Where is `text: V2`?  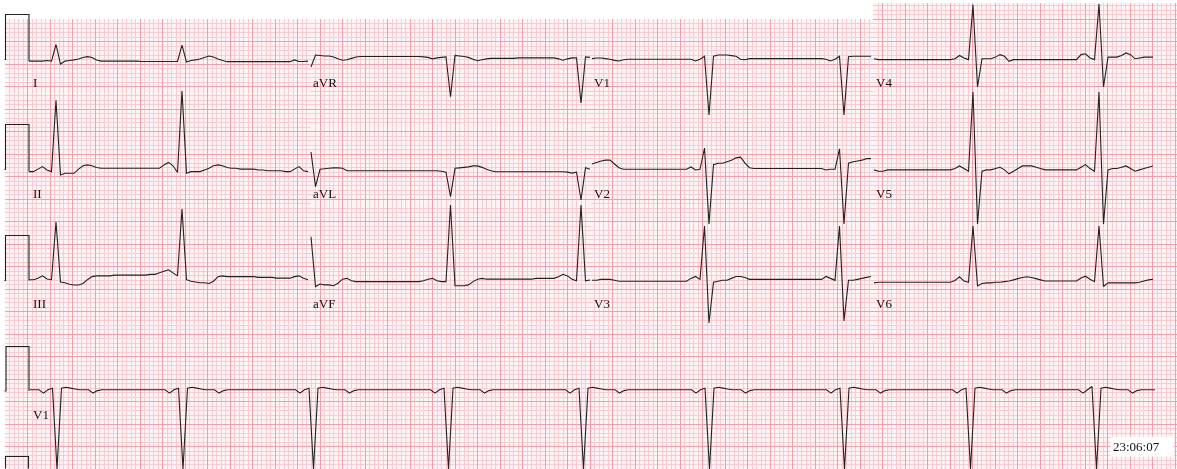
text: V2 is located at coordinates (602, 193).